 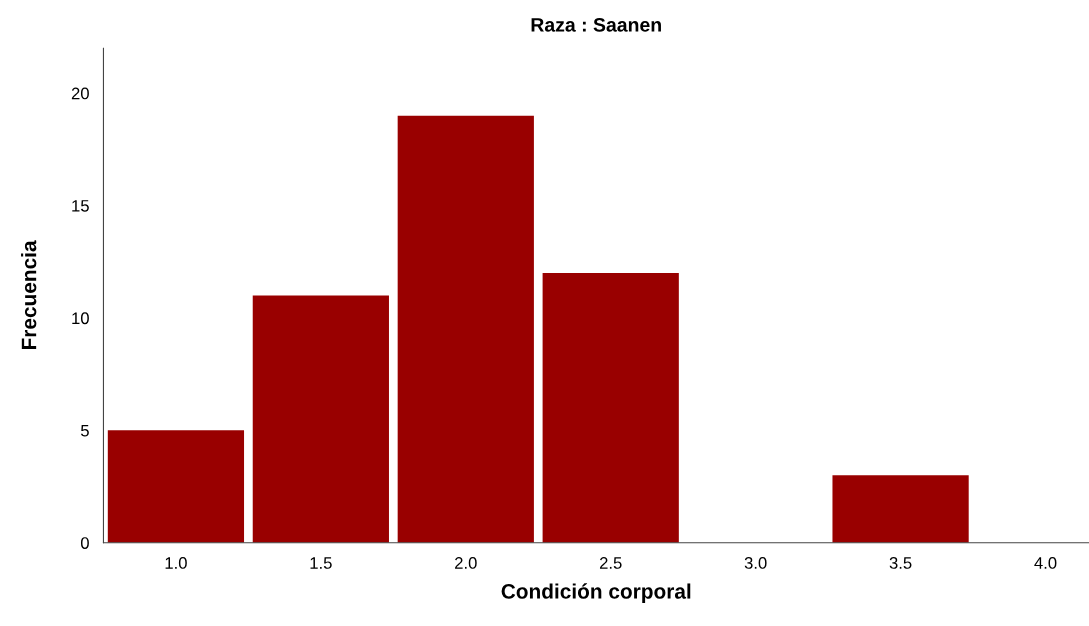 I want to click on y-axis-title: Frecuencia, so click(x=29, y=295).